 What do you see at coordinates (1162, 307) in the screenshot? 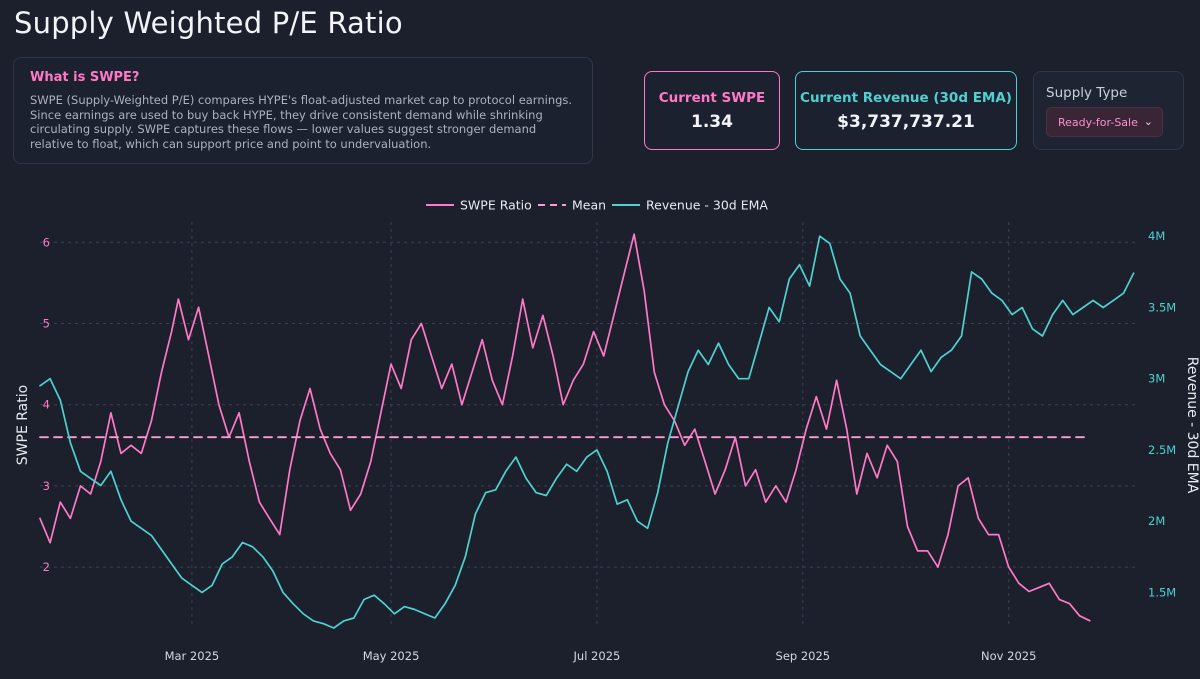
I see `y2-tick-label: 3.5M` at bounding box center [1162, 307].